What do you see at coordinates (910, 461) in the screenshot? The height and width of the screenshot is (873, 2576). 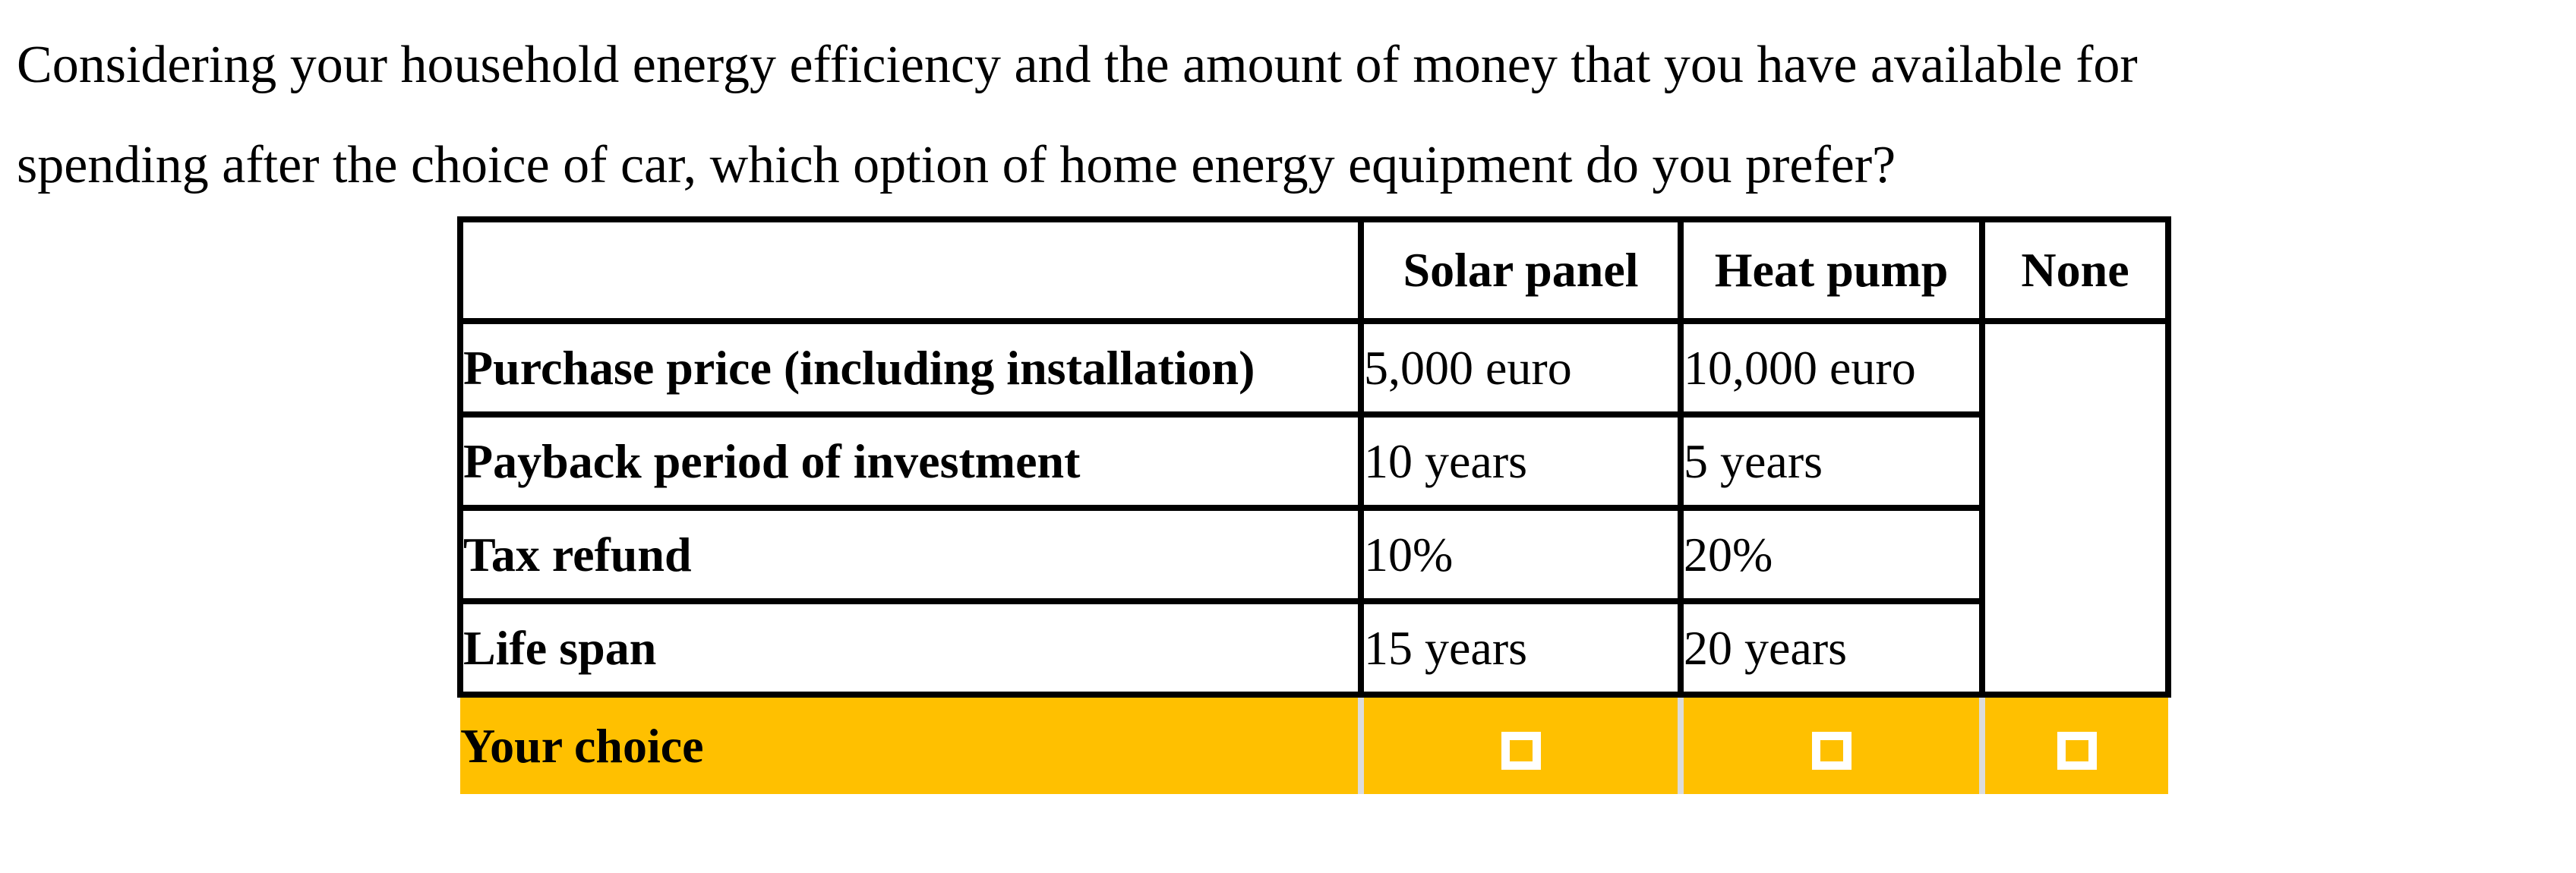 I see `row-label-payback-period: Payback period of investment` at bounding box center [910, 461].